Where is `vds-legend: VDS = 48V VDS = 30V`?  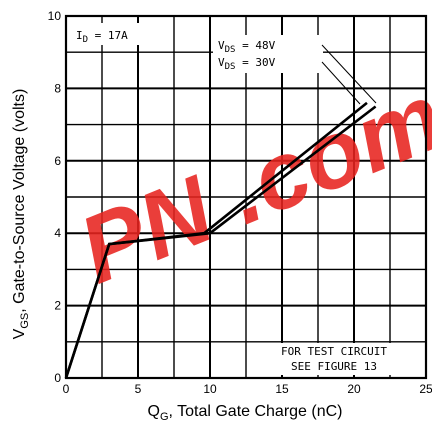
vds-legend: VDS = 48V VDS = 30V is located at coordinates (295, 70).